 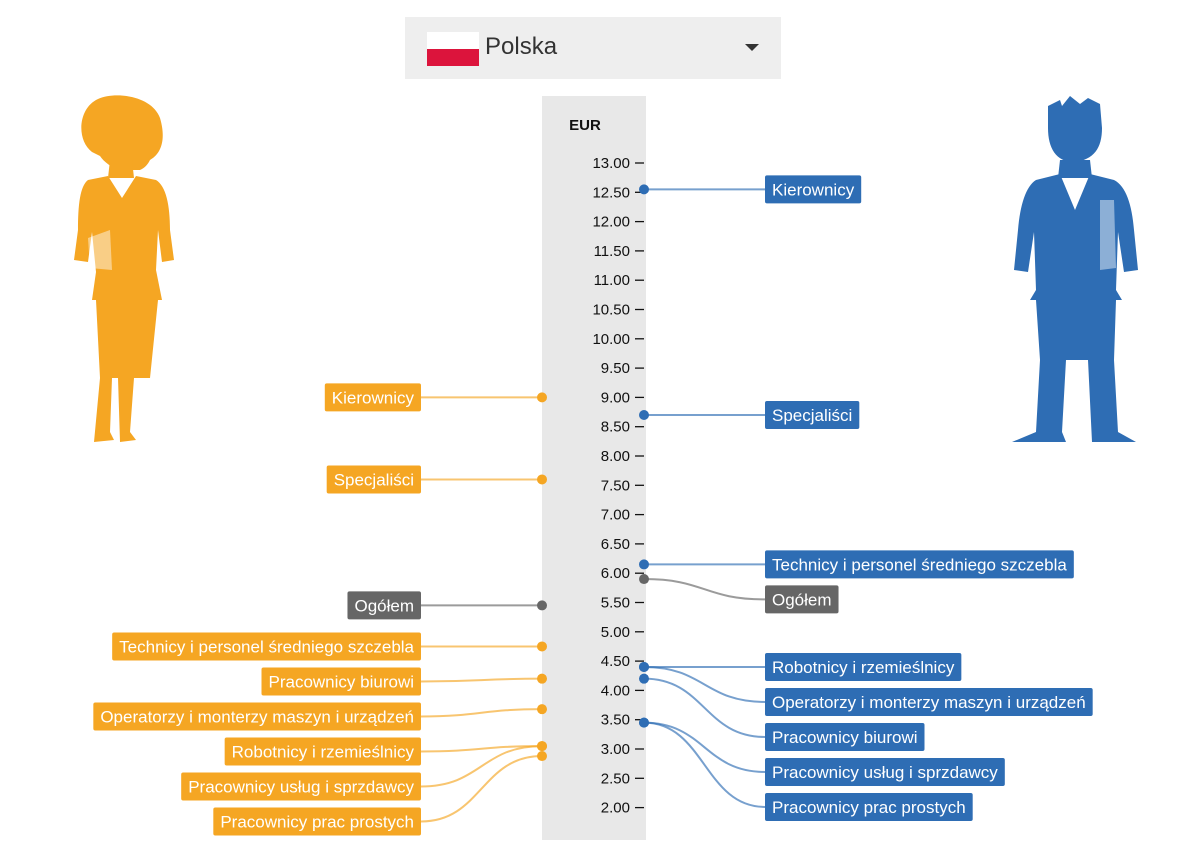 What do you see at coordinates (612, 251) in the screenshot?
I see `y-tick-label: 11.50` at bounding box center [612, 251].